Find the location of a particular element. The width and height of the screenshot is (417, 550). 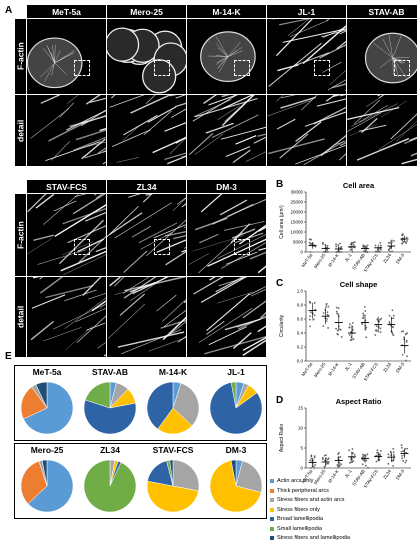

legend-item: Thick peripheral arcs is located at coordinates (299, 491).